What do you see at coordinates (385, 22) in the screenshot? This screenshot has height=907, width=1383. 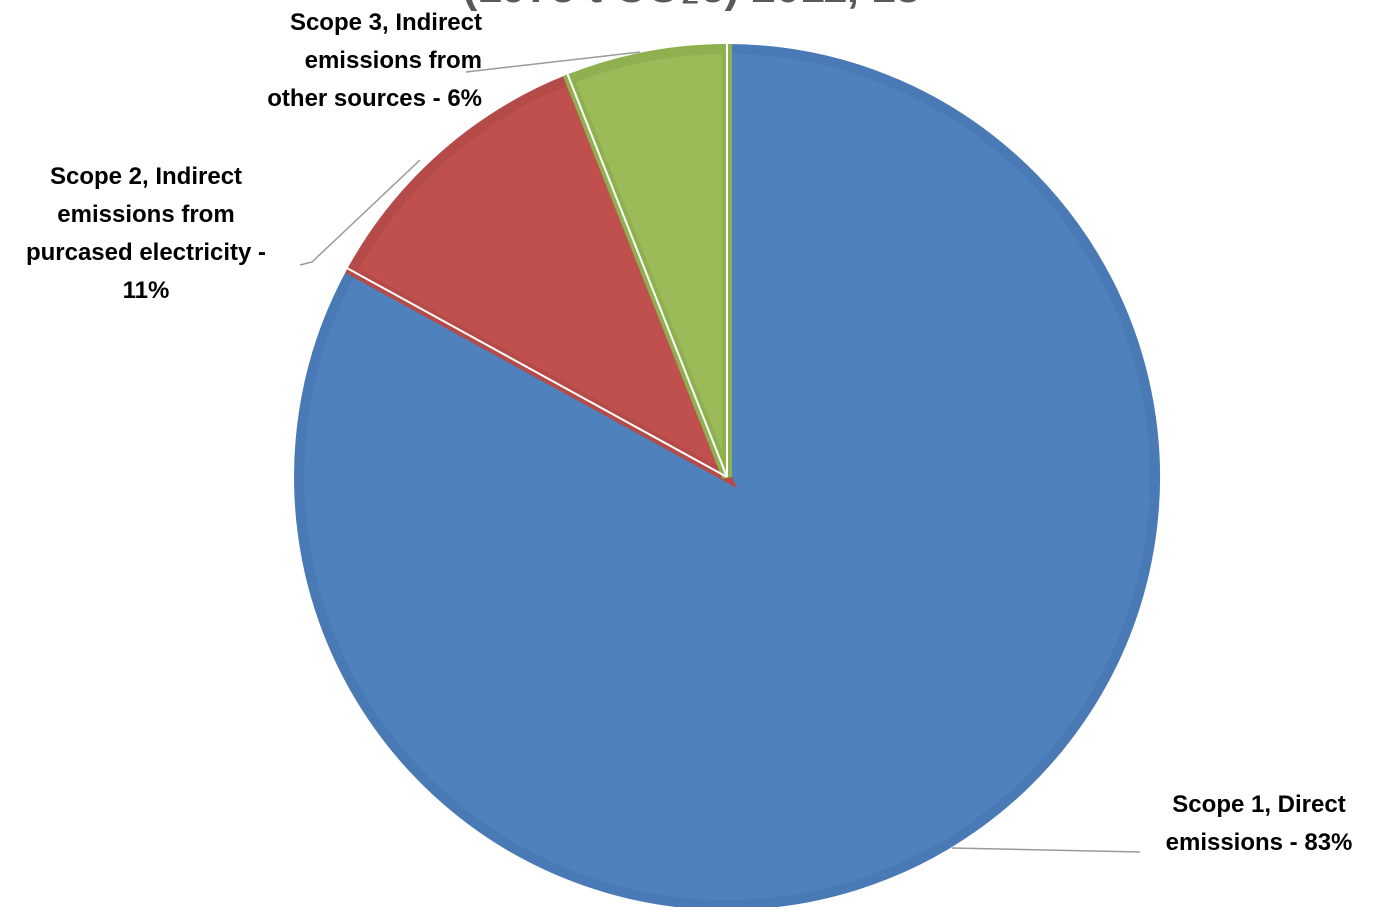 I see `data-label-line: Scope 3, Indirect` at bounding box center [385, 22].